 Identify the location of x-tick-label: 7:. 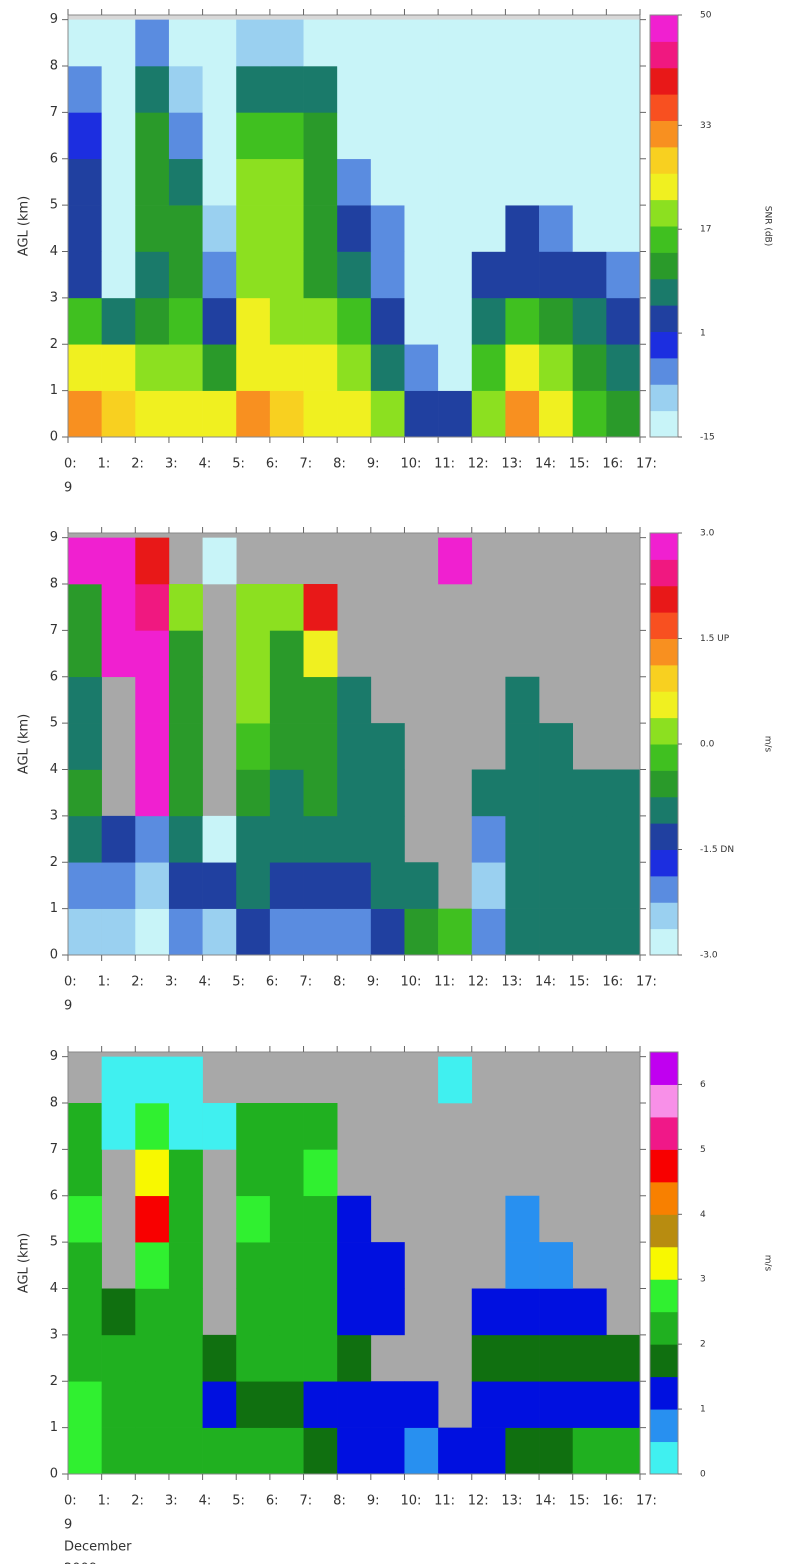
(306, 1501).